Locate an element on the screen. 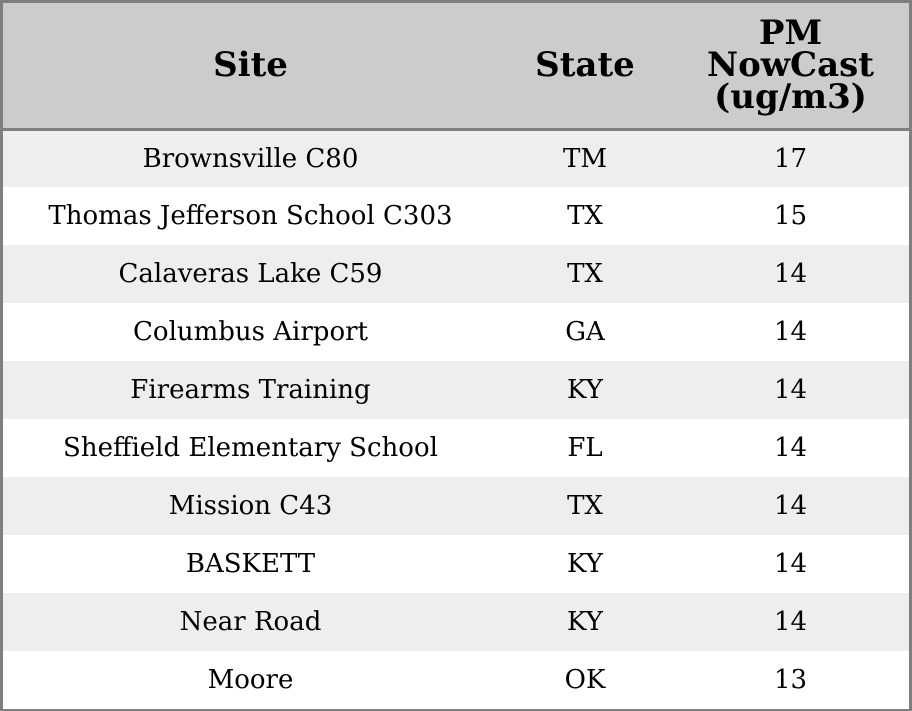 The height and width of the screenshot is (711, 912). cell-state: FL is located at coordinates (585, 448).